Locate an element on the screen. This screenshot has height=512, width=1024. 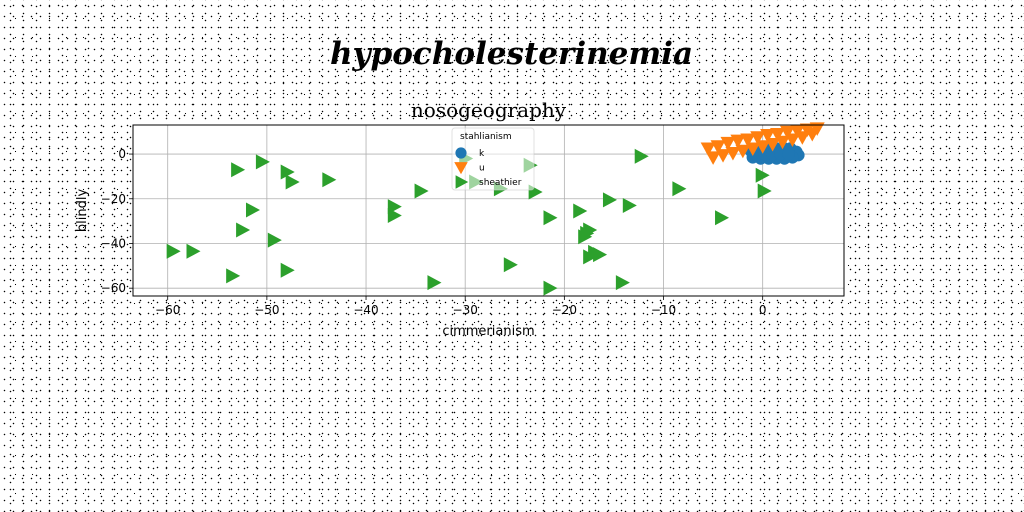
series-u is located at coordinates (762, 143).